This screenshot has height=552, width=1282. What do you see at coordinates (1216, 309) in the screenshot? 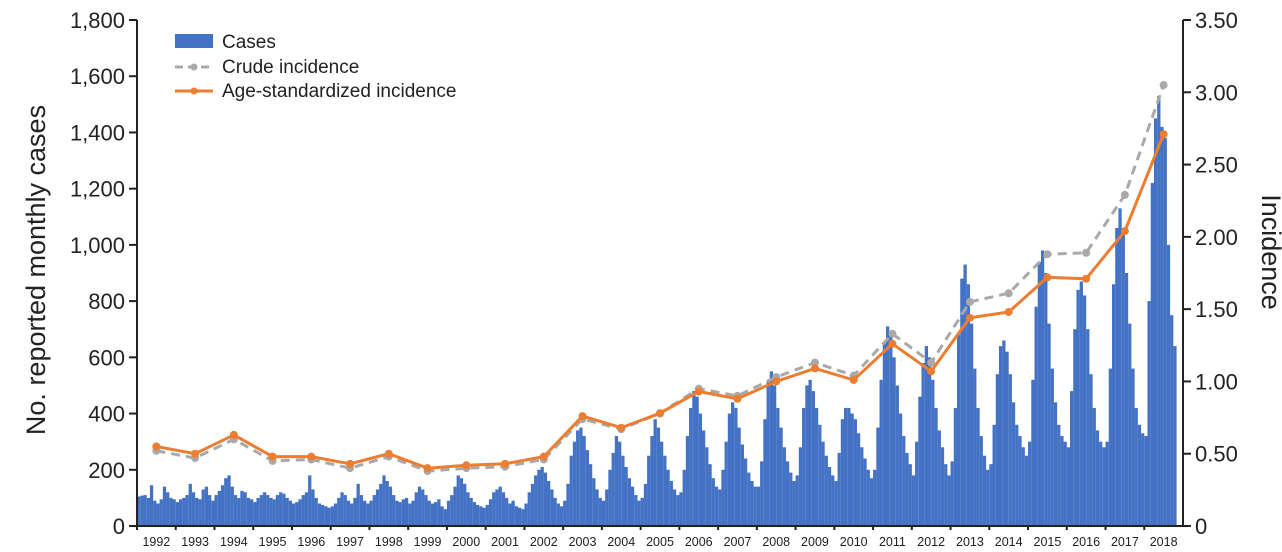
I see `right-tick-label: 1.50` at bounding box center [1216, 309].